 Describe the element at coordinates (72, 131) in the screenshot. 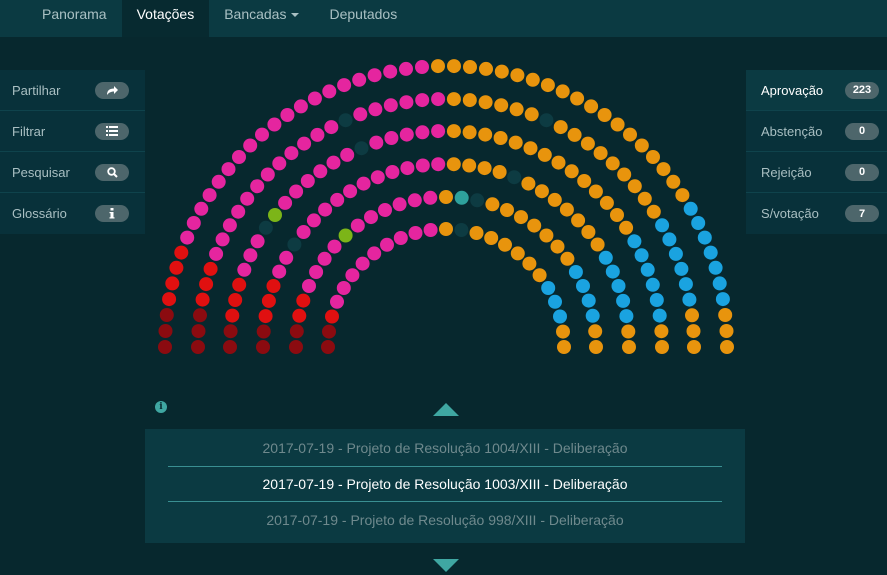

I see `filter-button: Filtrar` at that location.